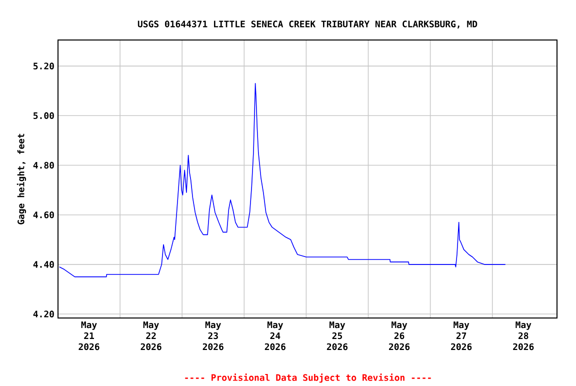 The width and height of the screenshot is (576, 386). I want to click on y-tick-label: 5.20, so click(44, 66).